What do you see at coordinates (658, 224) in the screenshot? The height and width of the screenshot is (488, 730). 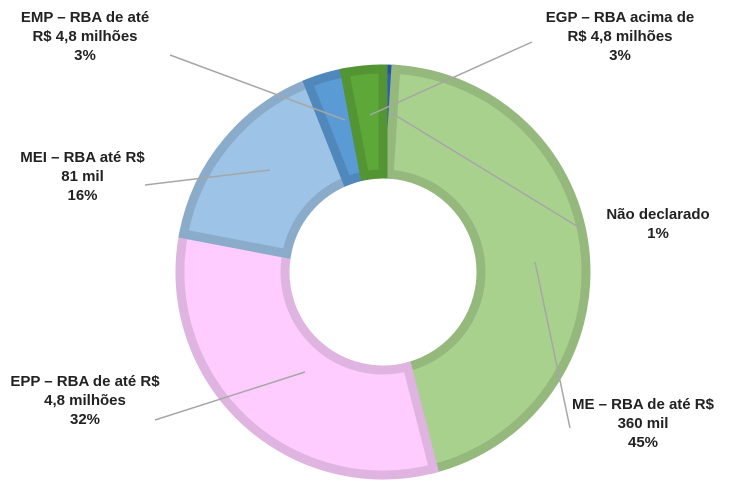 I see `slice-label: Não declarado 1%` at bounding box center [658, 224].